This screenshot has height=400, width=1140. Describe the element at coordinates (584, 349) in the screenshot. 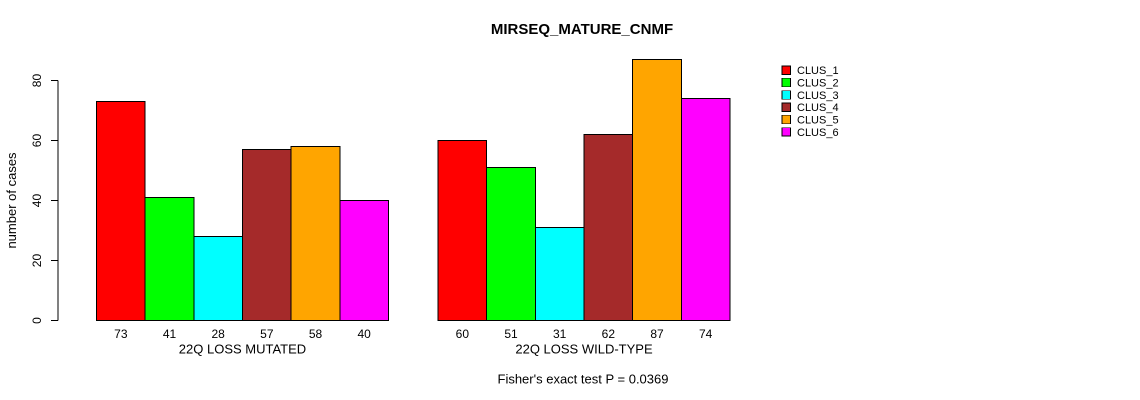

I see `group-label-22q-loss-wild-type: 22Q LOSS WILD-TYPE` at that location.